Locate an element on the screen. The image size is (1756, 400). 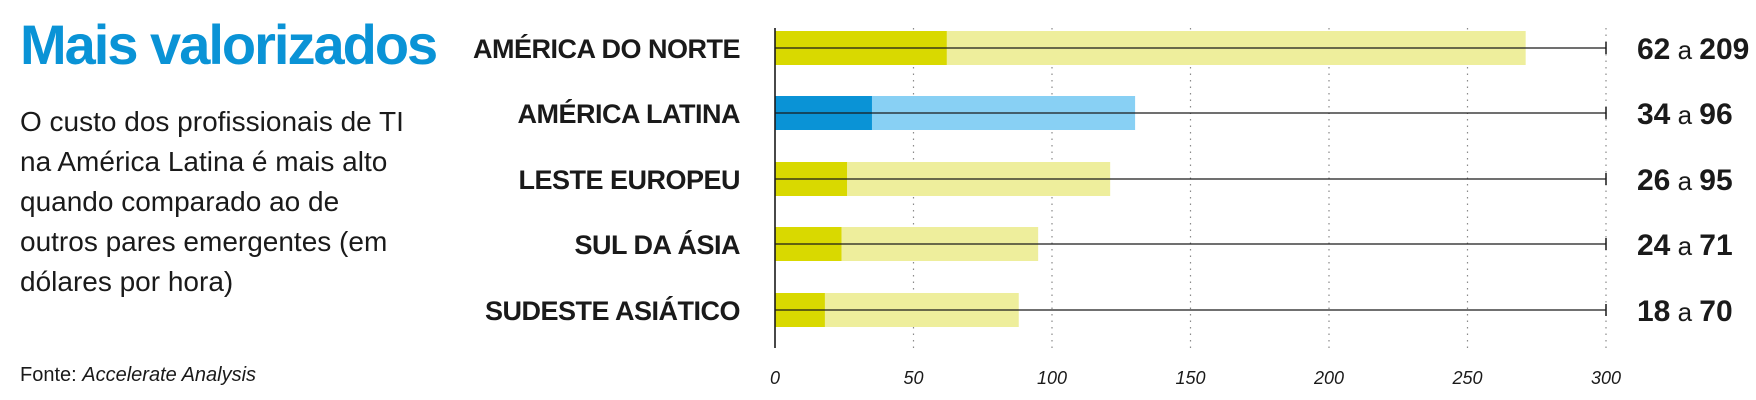
range-min-value: 34 is located at coordinates (1654, 114).